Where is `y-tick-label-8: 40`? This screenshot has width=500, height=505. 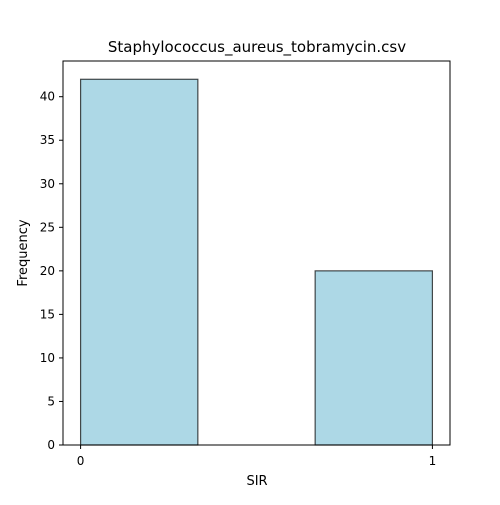 y-tick-label-8: 40 is located at coordinates (47, 97).